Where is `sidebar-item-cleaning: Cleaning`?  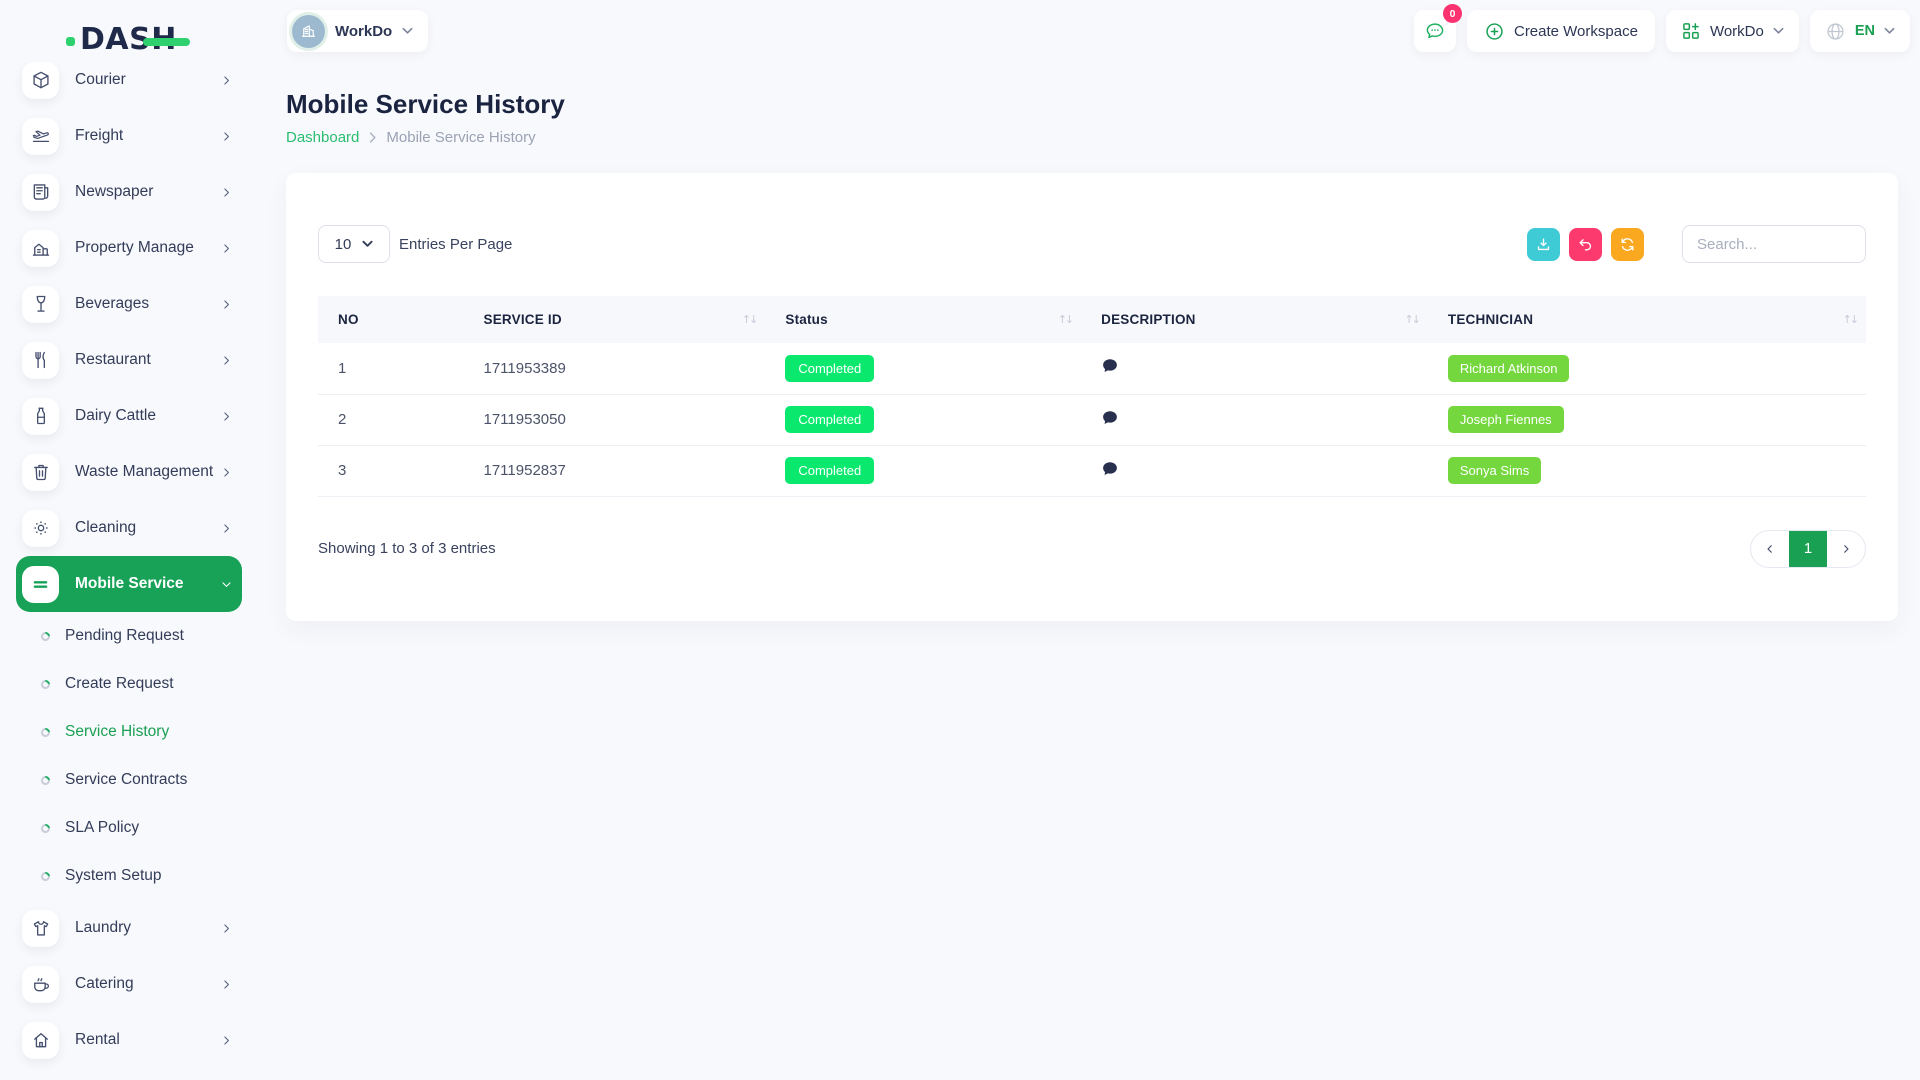
sidebar-item-cleaning: Cleaning is located at coordinates (129, 528).